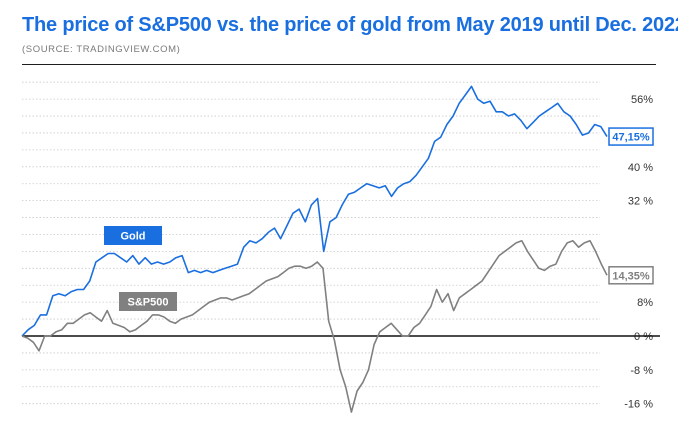 This screenshot has height=434, width=678. Describe the element at coordinates (638, 252) in the screenshot. I see `y-axis-ticks: 56% 40 % 32 % 8% 0 % -8 % -16 %` at that location.